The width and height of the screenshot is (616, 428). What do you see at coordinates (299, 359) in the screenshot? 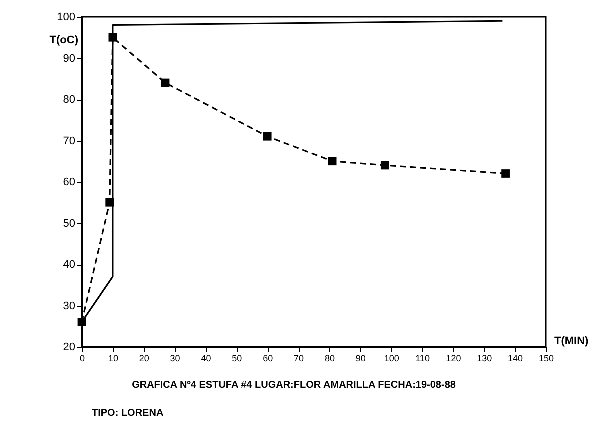
I see `x-tick-label: 70` at bounding box center [299, 359].